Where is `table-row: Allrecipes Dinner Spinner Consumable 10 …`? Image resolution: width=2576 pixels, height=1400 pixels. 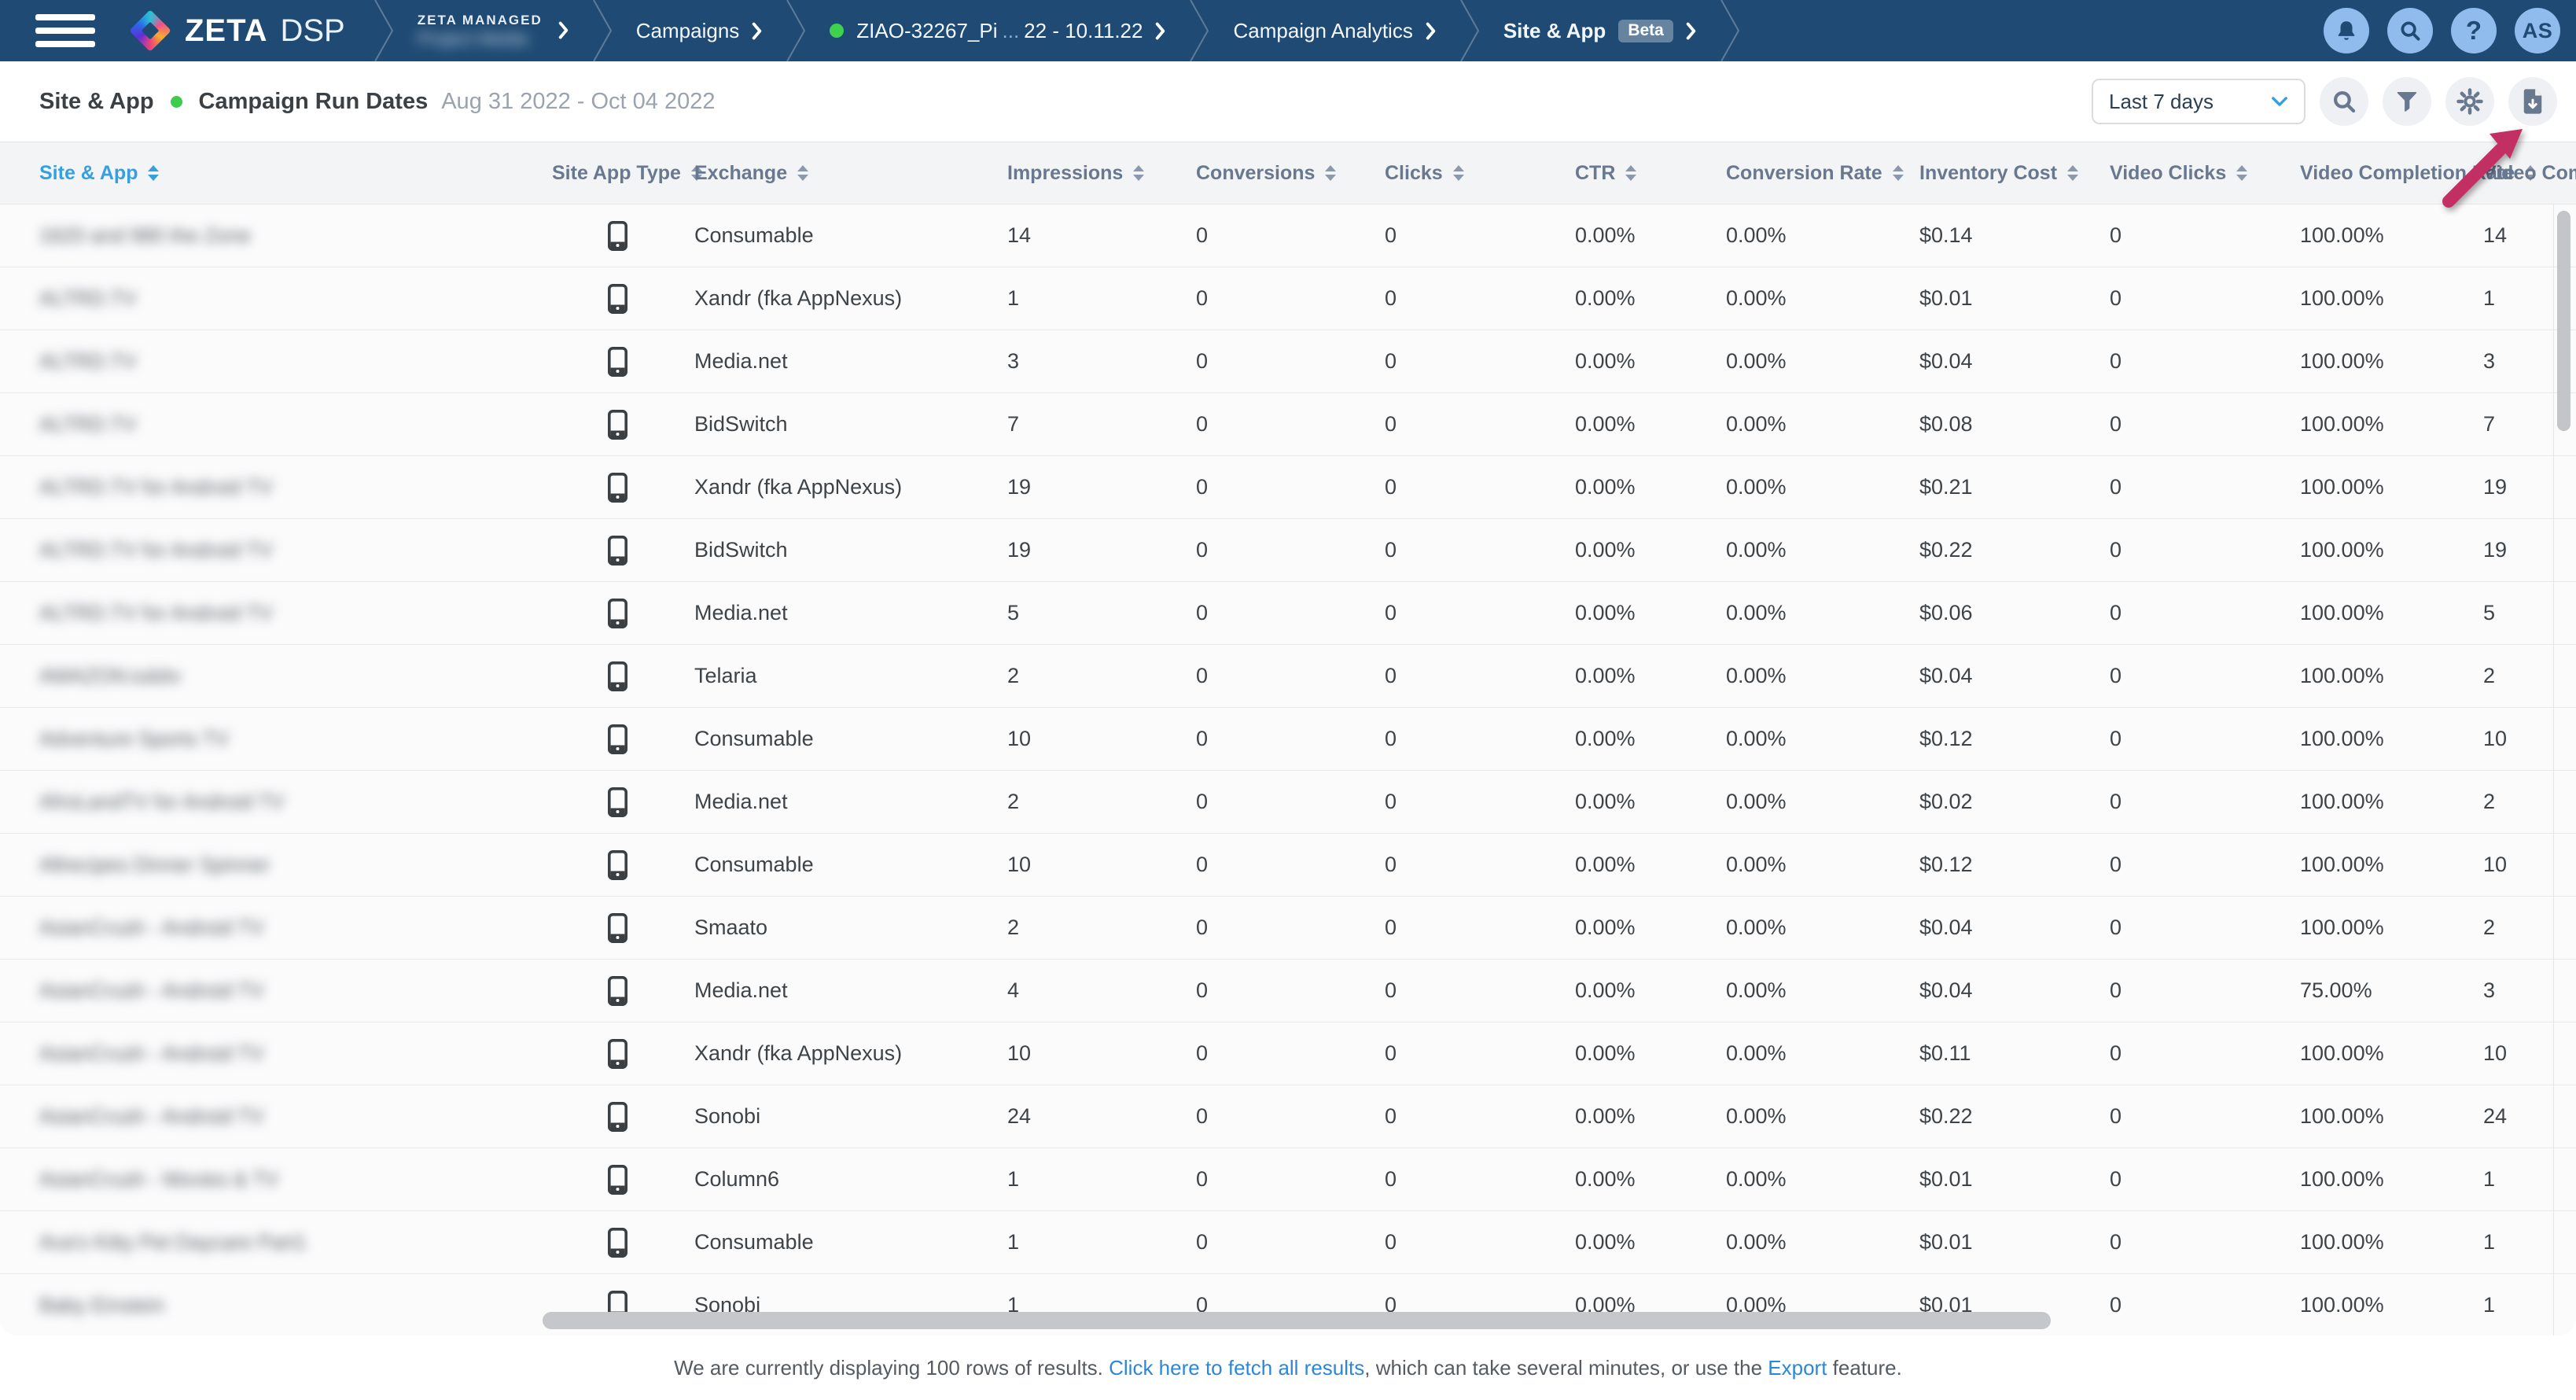 table-row: Allrecipes Dinner Spinner Consumable 10 … is located at coordinates (1288, 865).